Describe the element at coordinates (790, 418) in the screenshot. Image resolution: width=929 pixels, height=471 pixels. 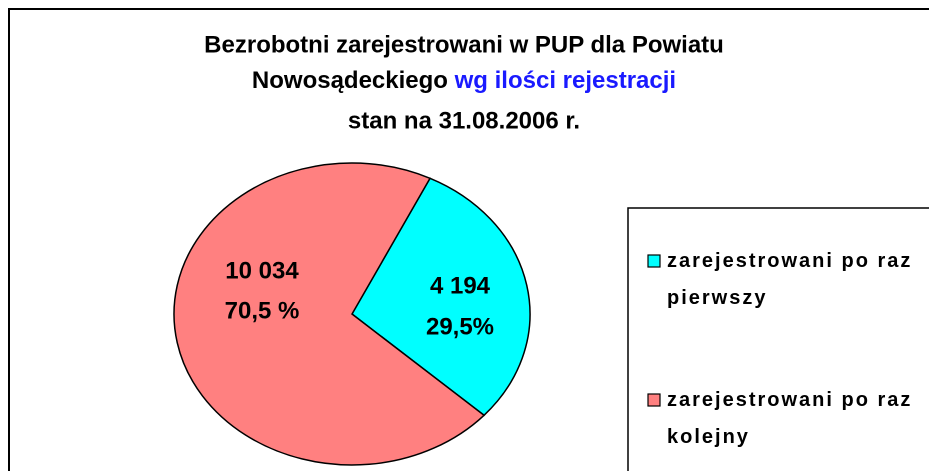
I see `legend-label: zarejestrowani po raz kolejny` at that location.